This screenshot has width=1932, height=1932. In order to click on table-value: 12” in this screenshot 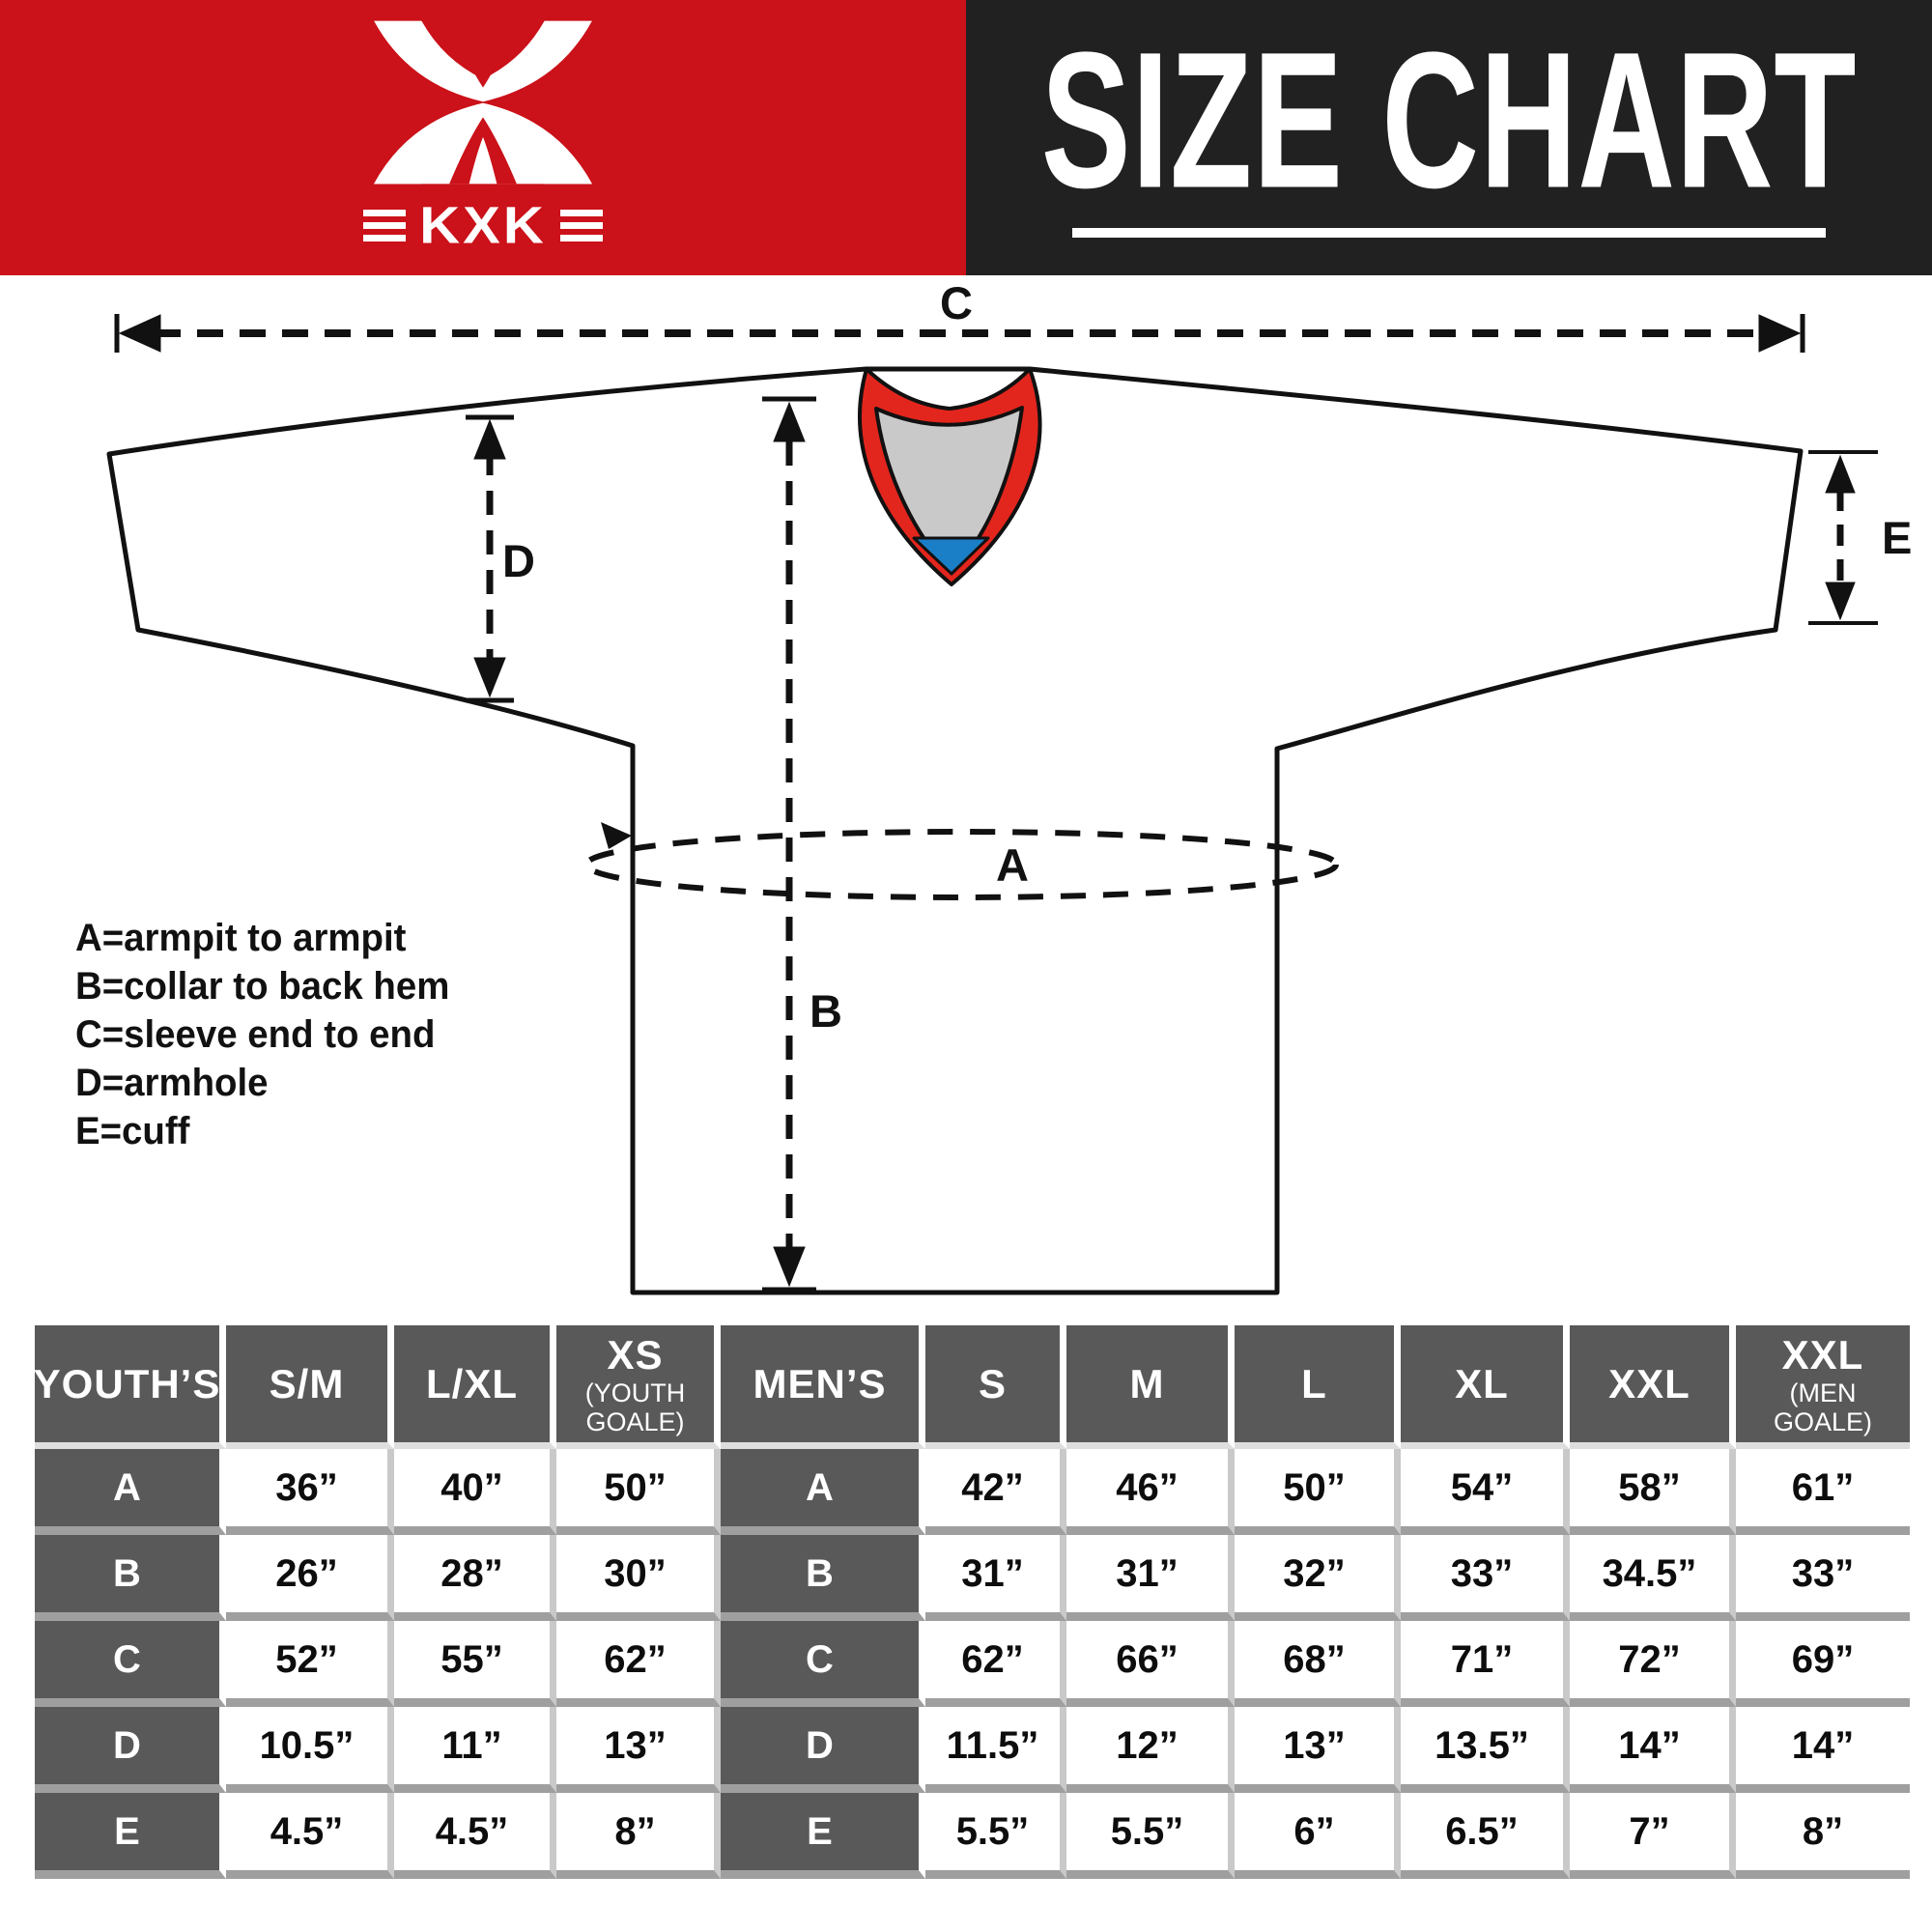, I will do `click(1150, 1750)`.